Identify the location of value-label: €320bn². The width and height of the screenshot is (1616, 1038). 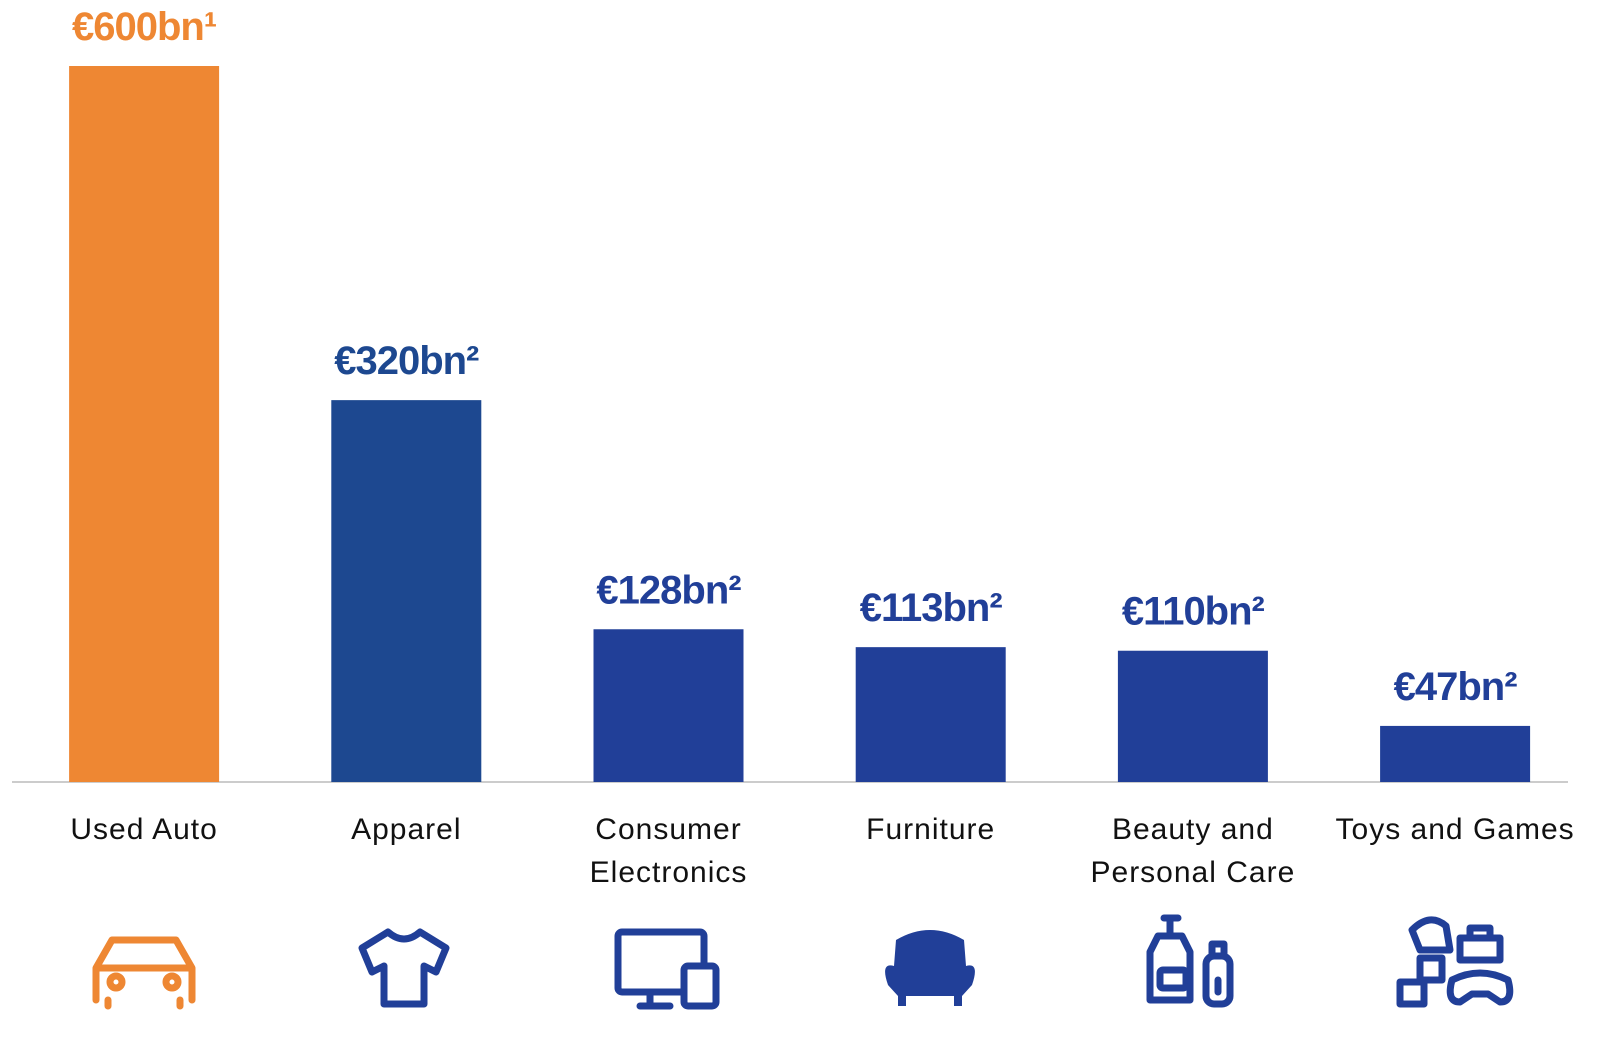
(406, 361).